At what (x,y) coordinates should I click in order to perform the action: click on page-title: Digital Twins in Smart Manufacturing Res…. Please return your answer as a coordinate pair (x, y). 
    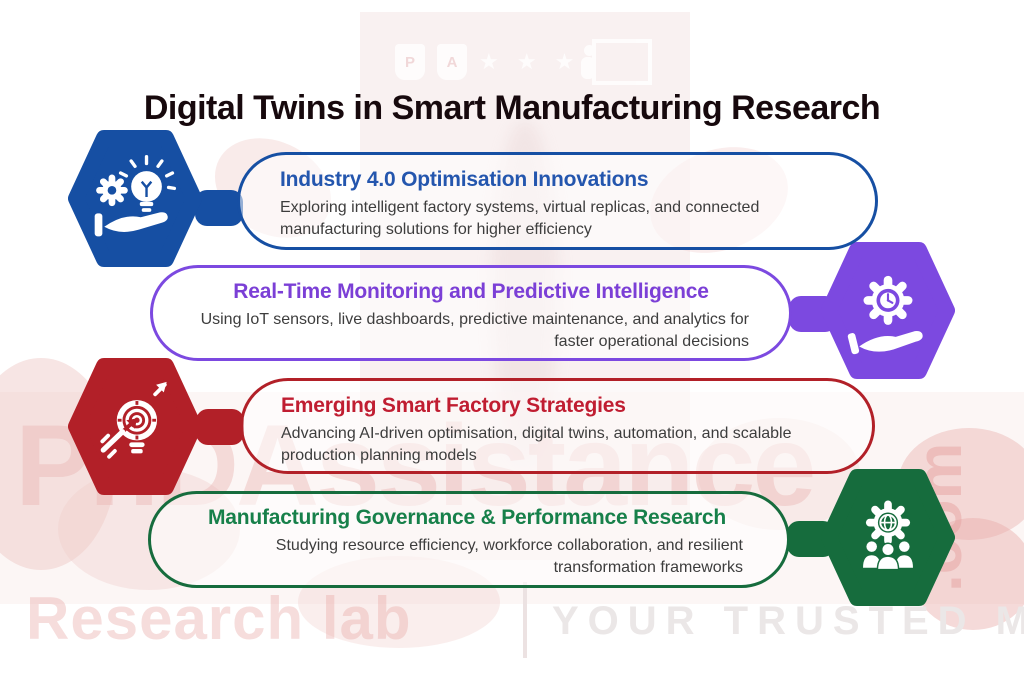
    Looking at the image, I should click on (512, 107).